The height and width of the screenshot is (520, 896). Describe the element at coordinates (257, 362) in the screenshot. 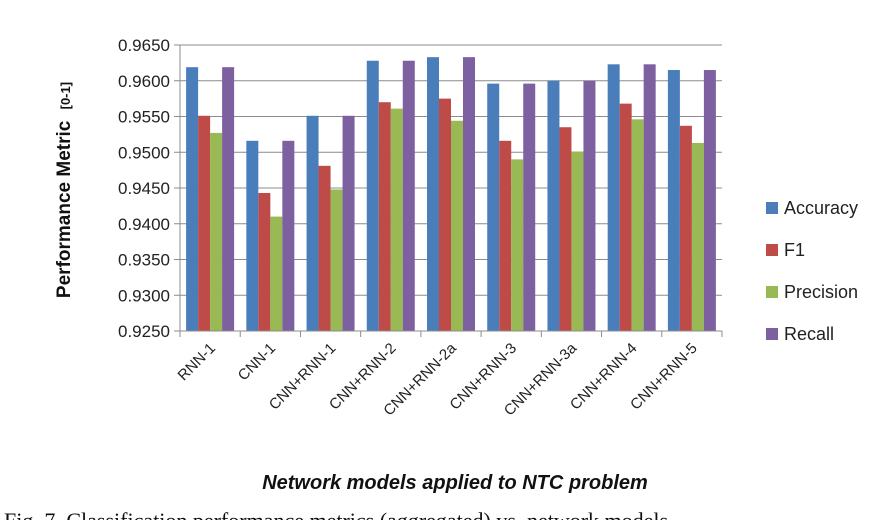

I see `x-tick-label: CNN-1` at that location.